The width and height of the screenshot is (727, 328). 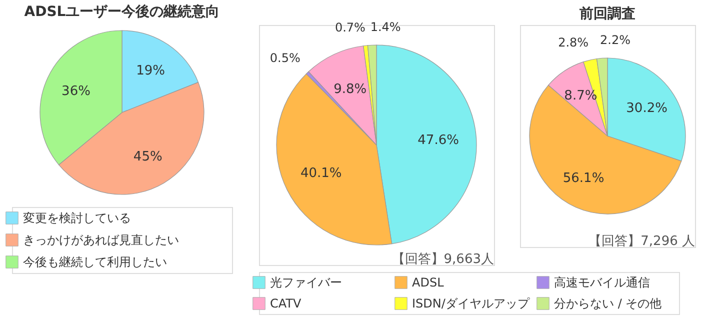 What do you see at coordinates (306, 283) in the screenshot?
I see `legend-label: 光ファイバー` at bounding box center [306, 283].